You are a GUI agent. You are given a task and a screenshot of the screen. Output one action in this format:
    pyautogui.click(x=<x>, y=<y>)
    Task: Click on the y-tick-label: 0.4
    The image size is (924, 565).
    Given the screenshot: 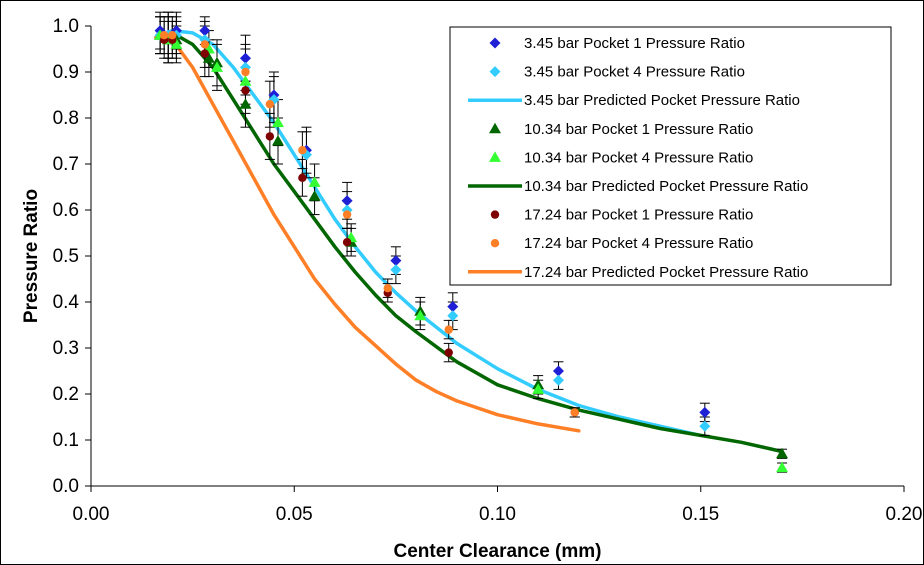 What is the action you would take?
    pyautogui.click(x=66, y=302)
    